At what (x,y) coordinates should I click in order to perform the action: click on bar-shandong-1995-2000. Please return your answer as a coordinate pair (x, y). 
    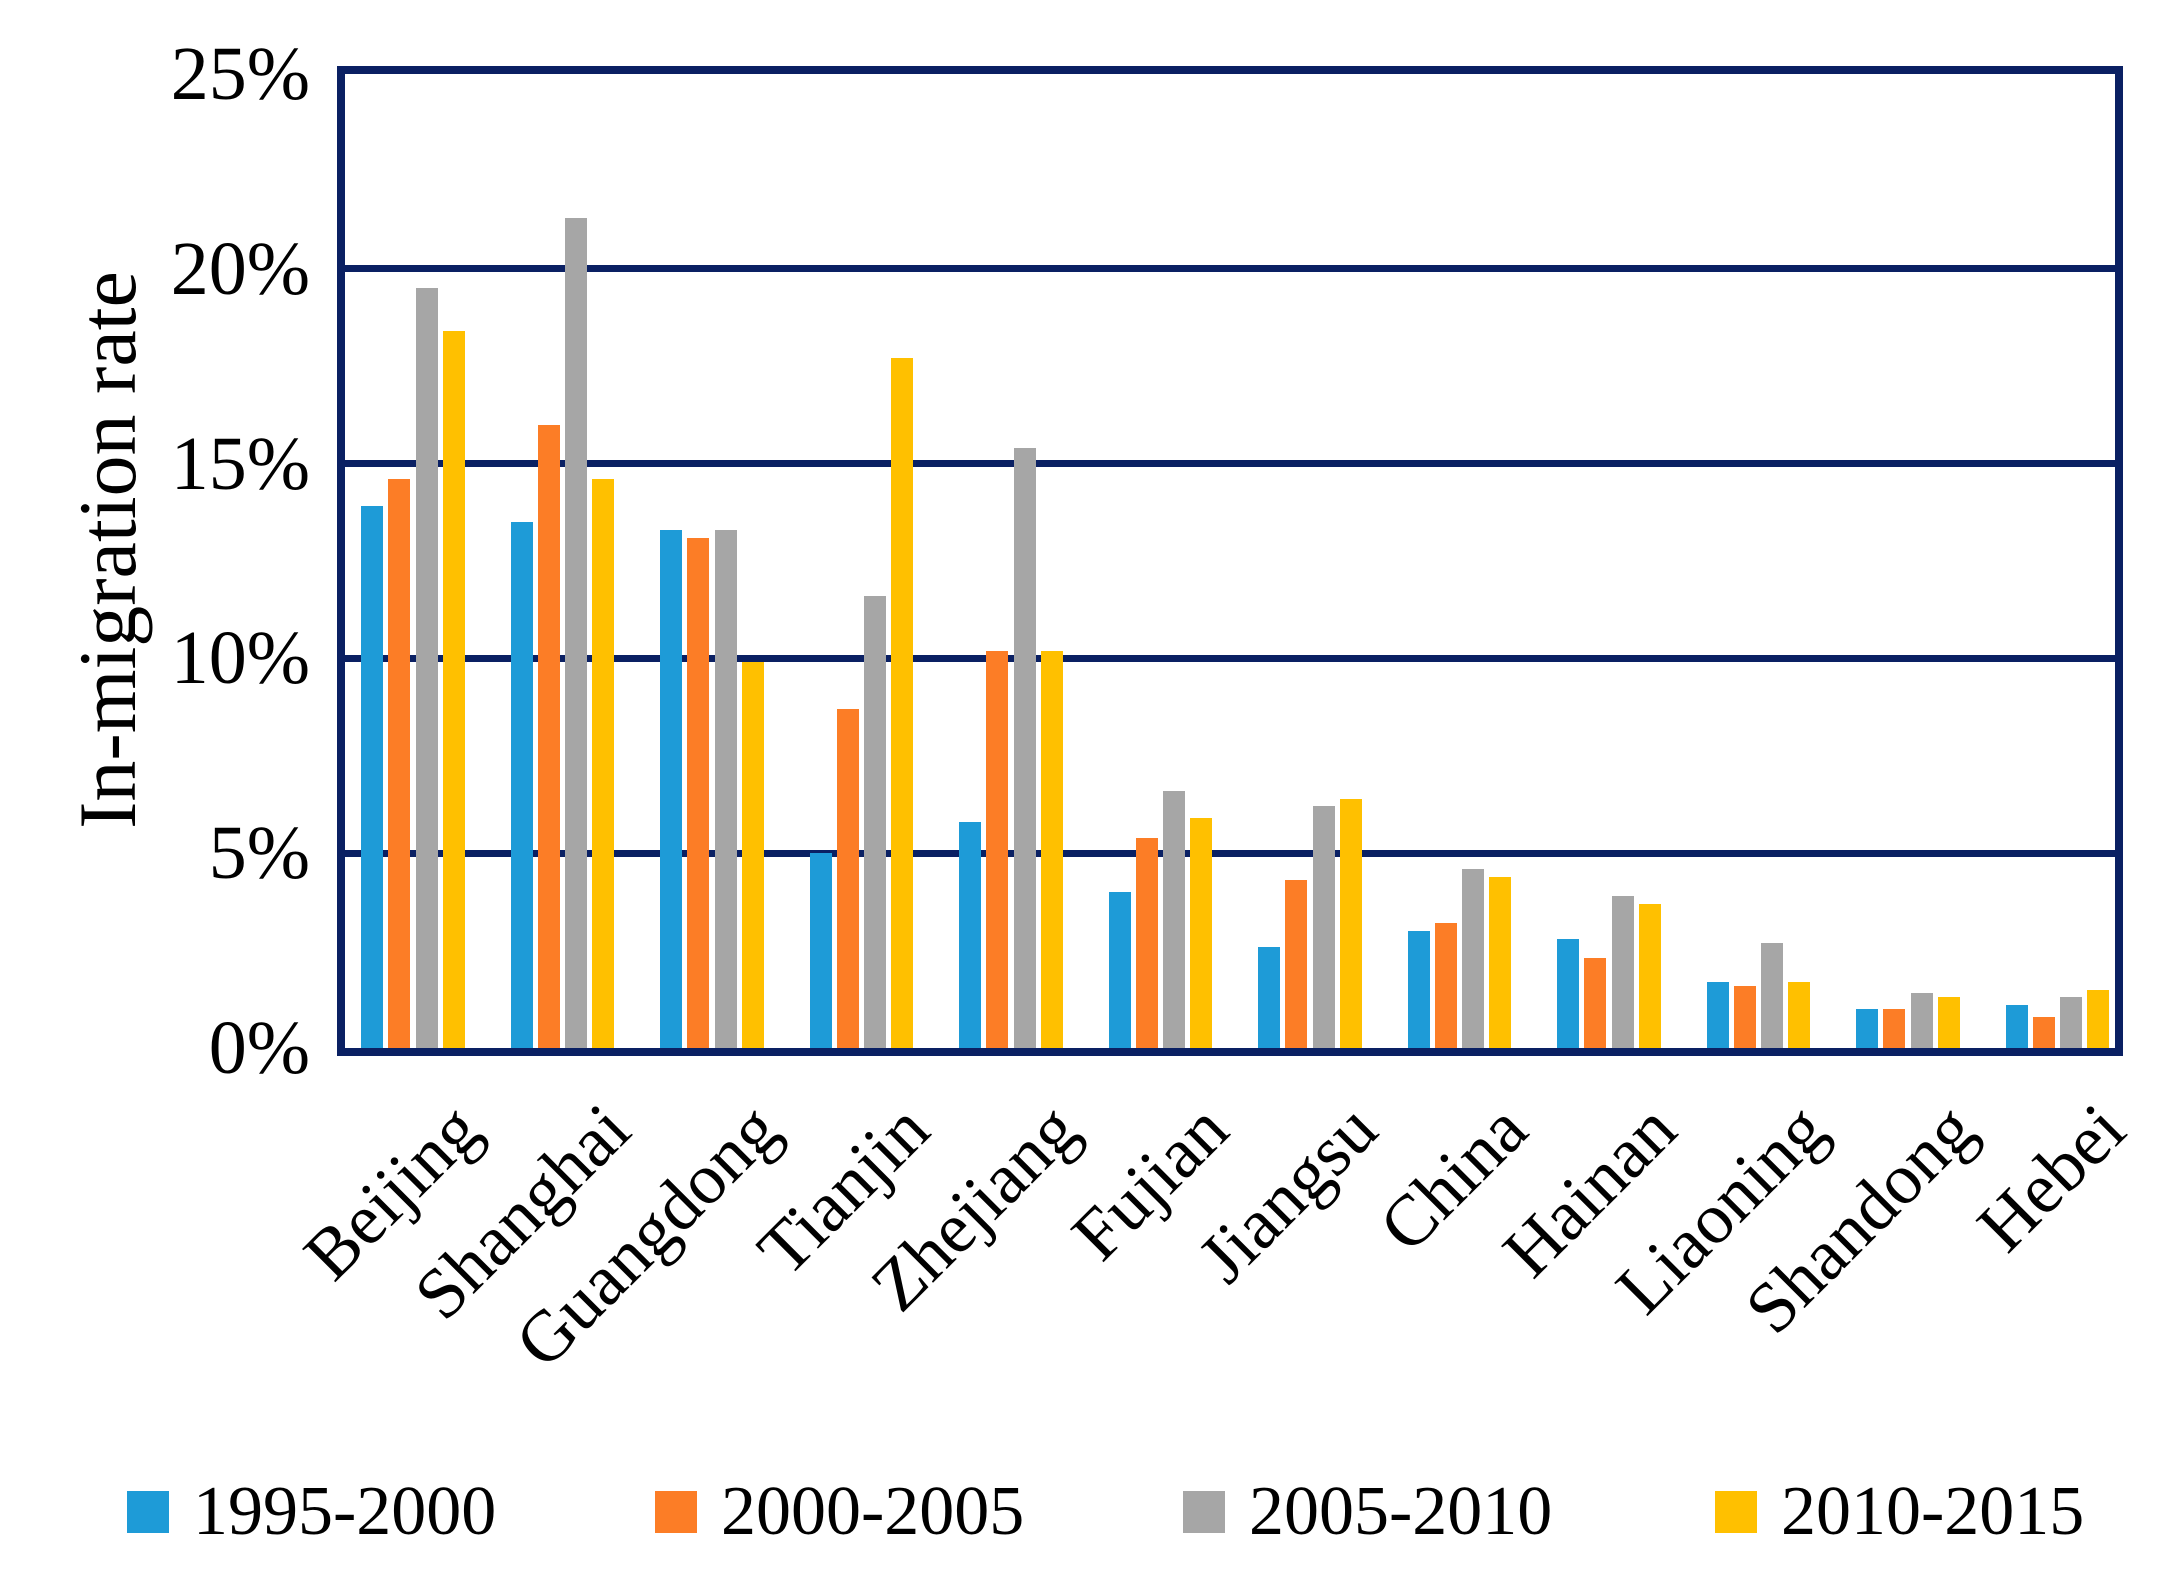
    Looking at the image, I should click on (1867, 1028).